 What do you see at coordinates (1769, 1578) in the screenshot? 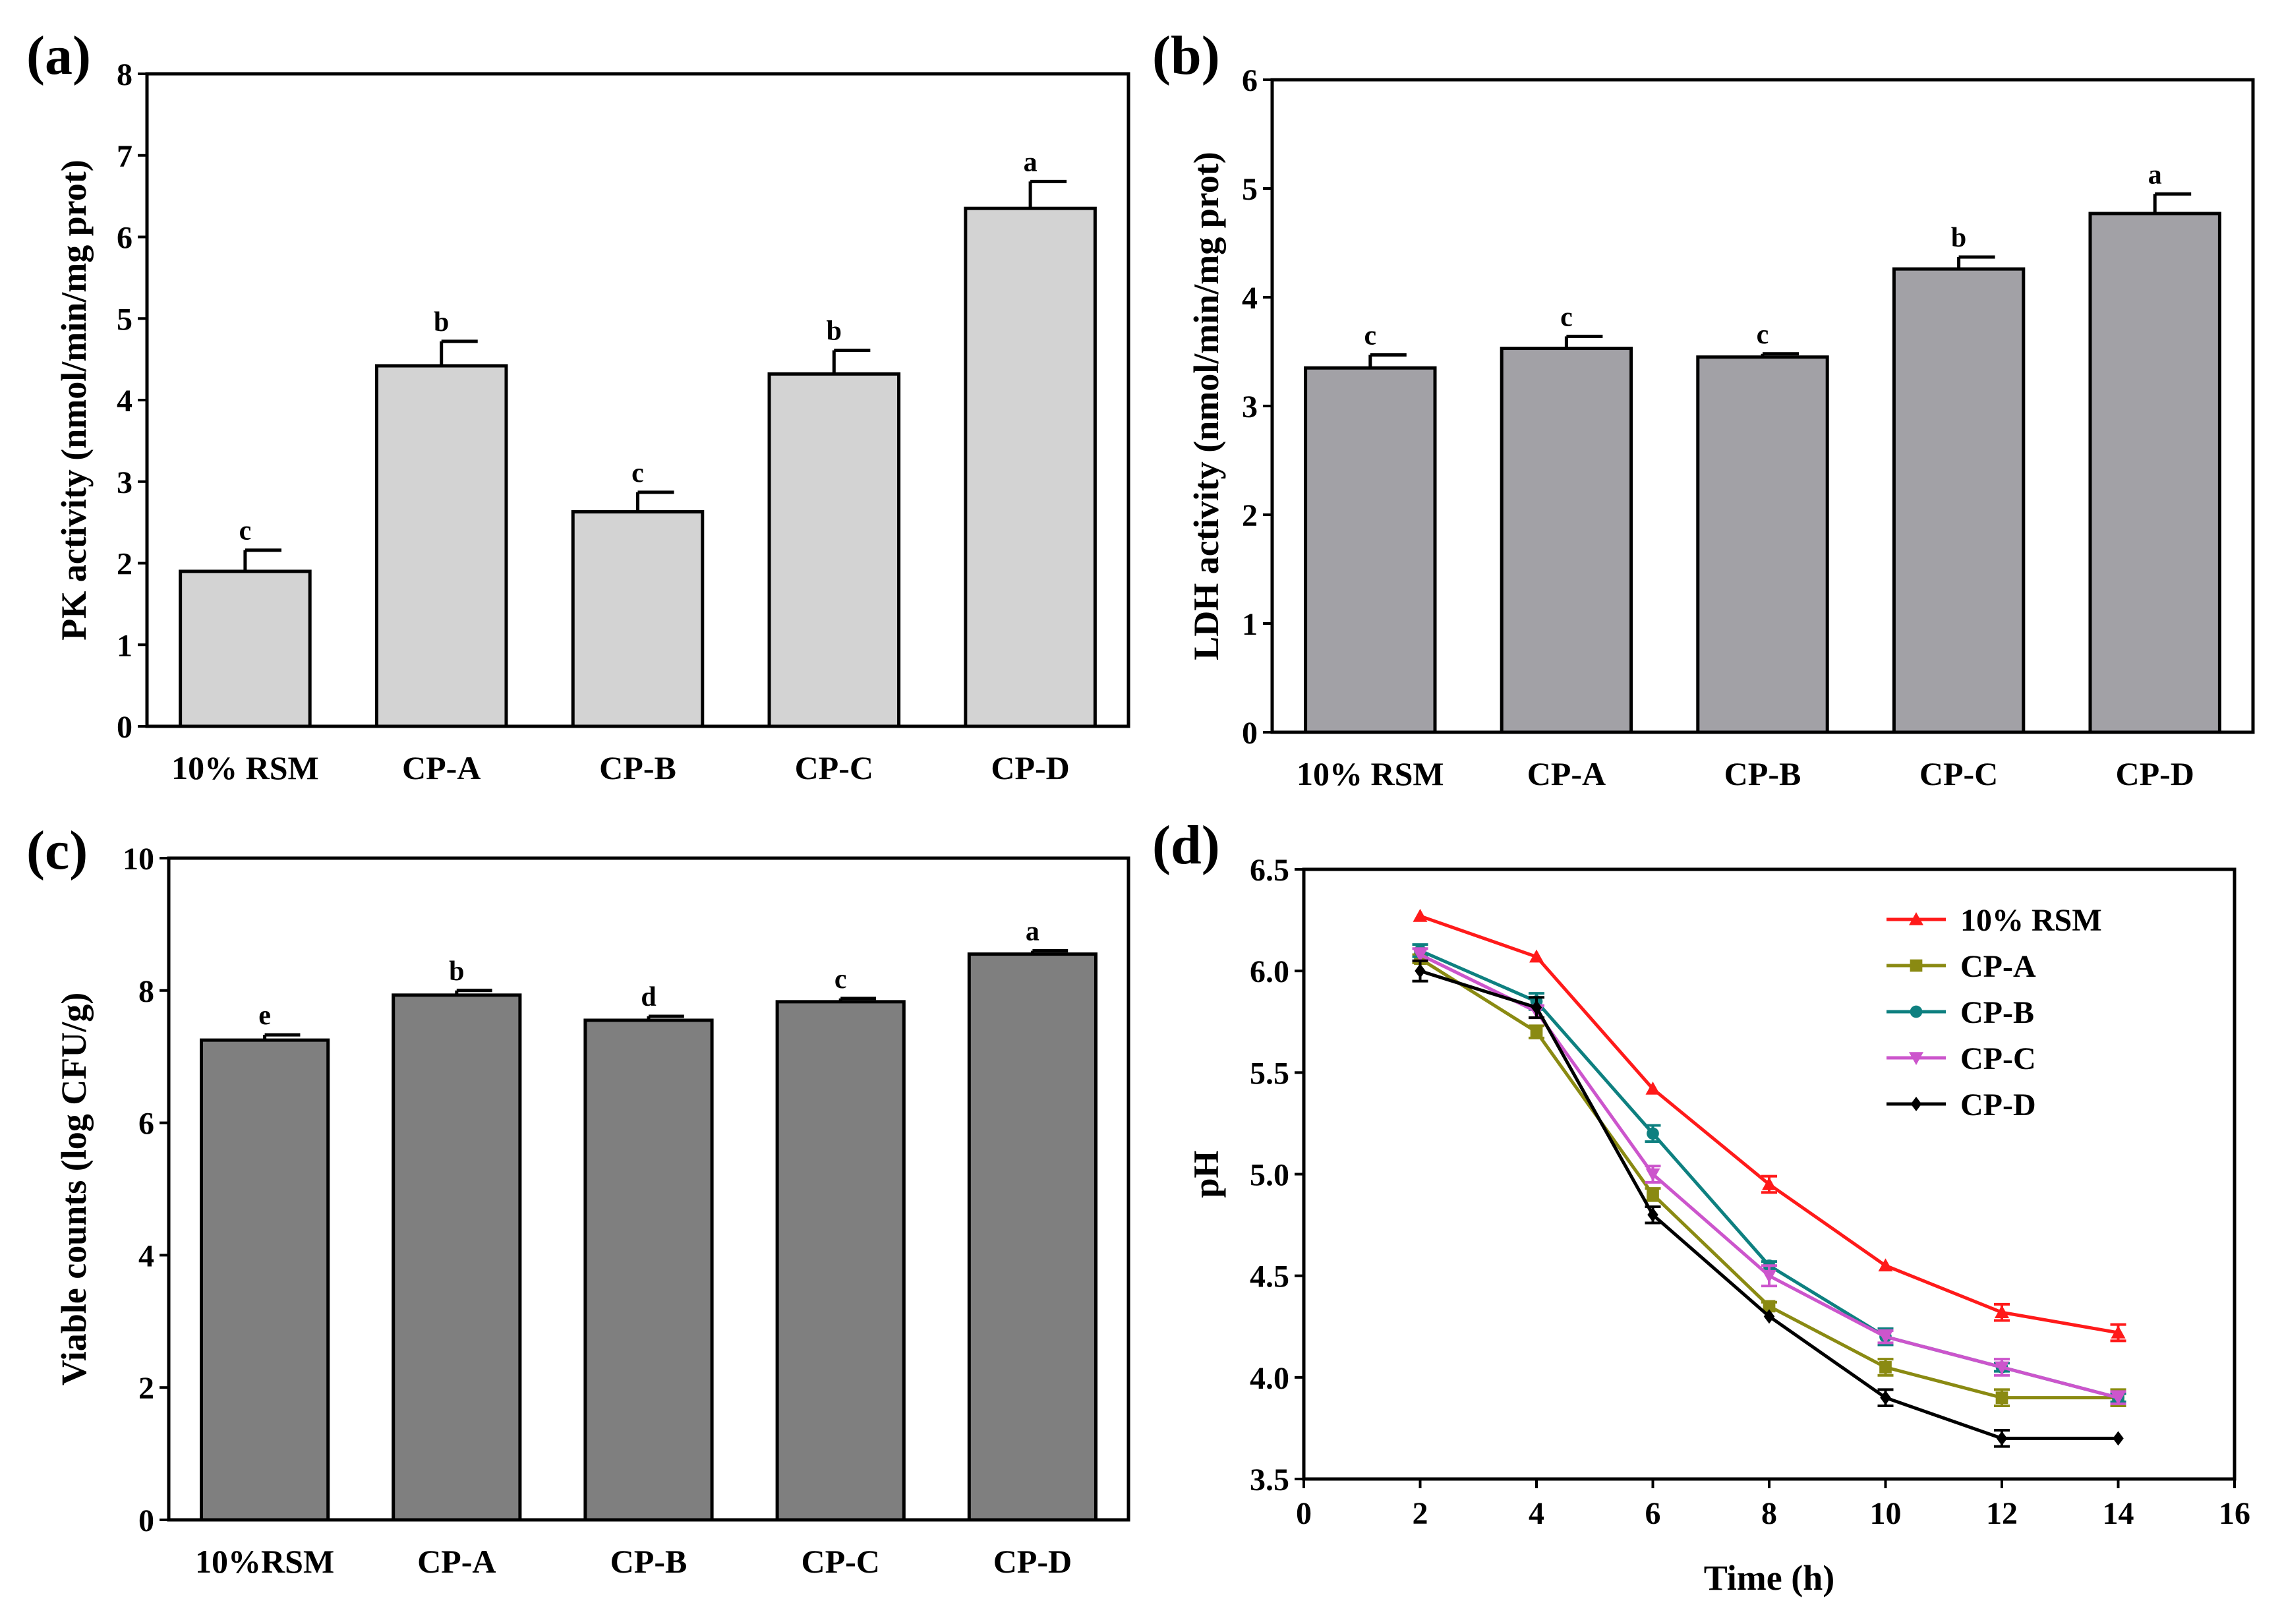
I see `x-axis-title: Time (h)` at bounding box center [1769, 1578].